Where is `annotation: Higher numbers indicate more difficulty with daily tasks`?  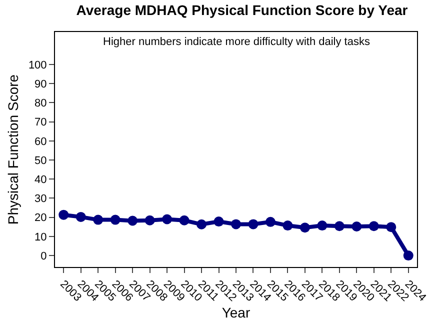
annotation: Higher numbers indicate more difficulty with daily tasks is located at coordinates (236, 42).